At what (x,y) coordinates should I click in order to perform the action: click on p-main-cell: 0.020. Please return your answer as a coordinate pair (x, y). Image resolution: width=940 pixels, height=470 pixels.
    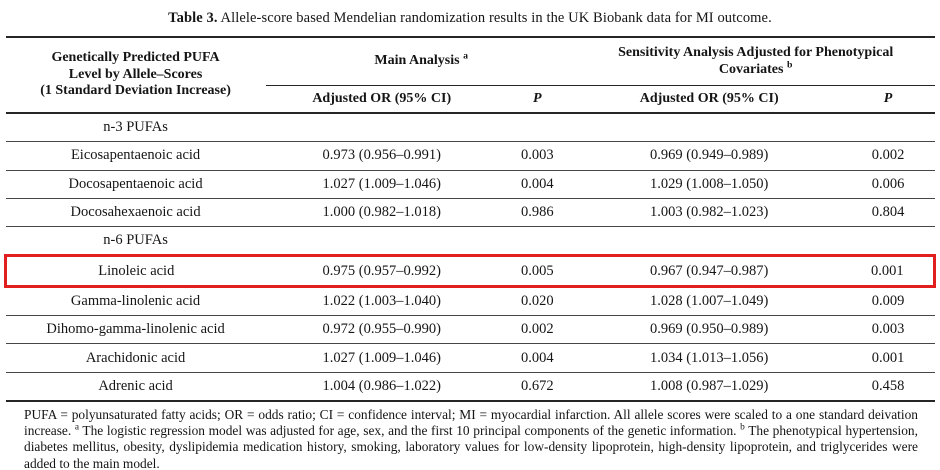
    Looking at the image, I should click on (537, 300).